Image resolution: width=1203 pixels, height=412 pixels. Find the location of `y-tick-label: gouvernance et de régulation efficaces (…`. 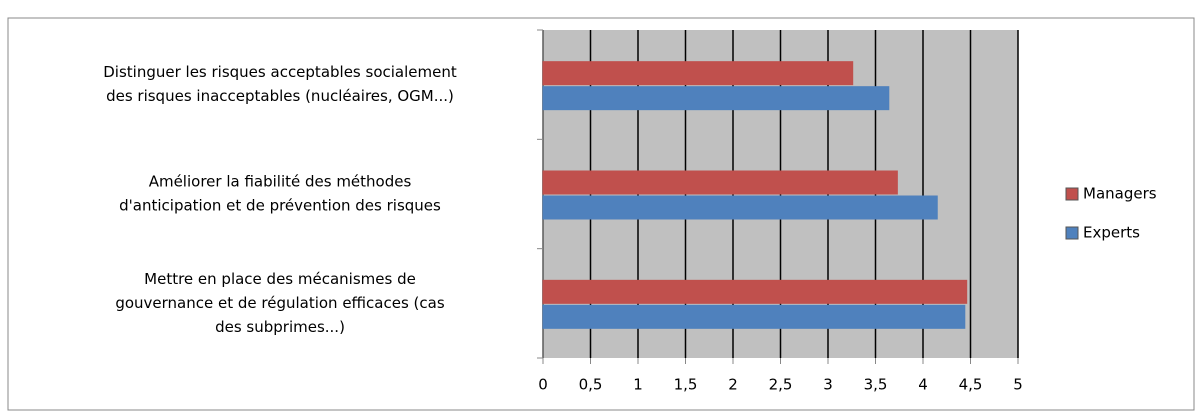

y-tick-label: gouvernance et de régulation efficaces (… is located at coordinates (280, 303).